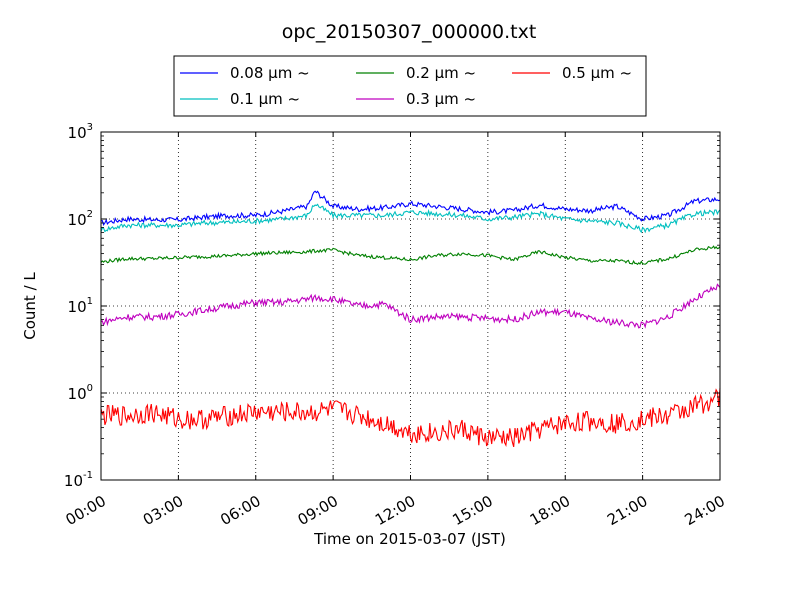  What do you see at coordinates (441, 73) in the screenshot?
I see `legend-label: 0.2 μm ~` at bounding box center [441, 73].